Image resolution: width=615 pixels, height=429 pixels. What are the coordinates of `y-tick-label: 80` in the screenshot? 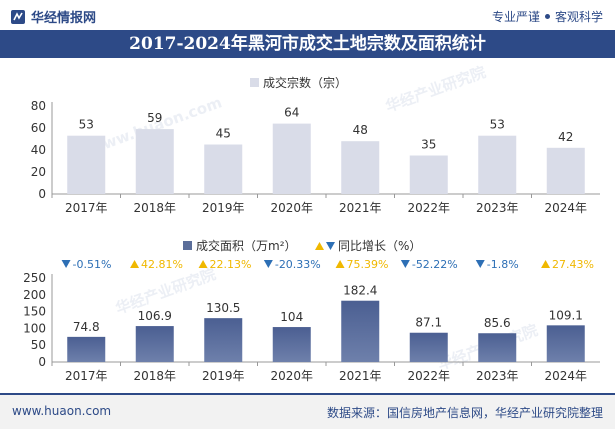 It's located at (38, 106).